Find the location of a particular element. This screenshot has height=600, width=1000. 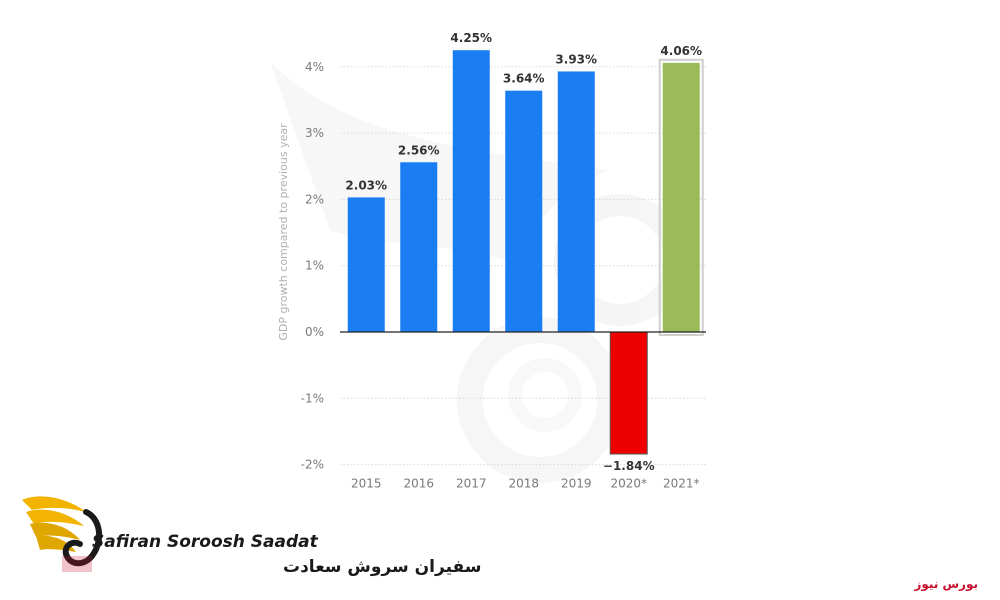

bar-2018 is located at coordinates (524, 211).